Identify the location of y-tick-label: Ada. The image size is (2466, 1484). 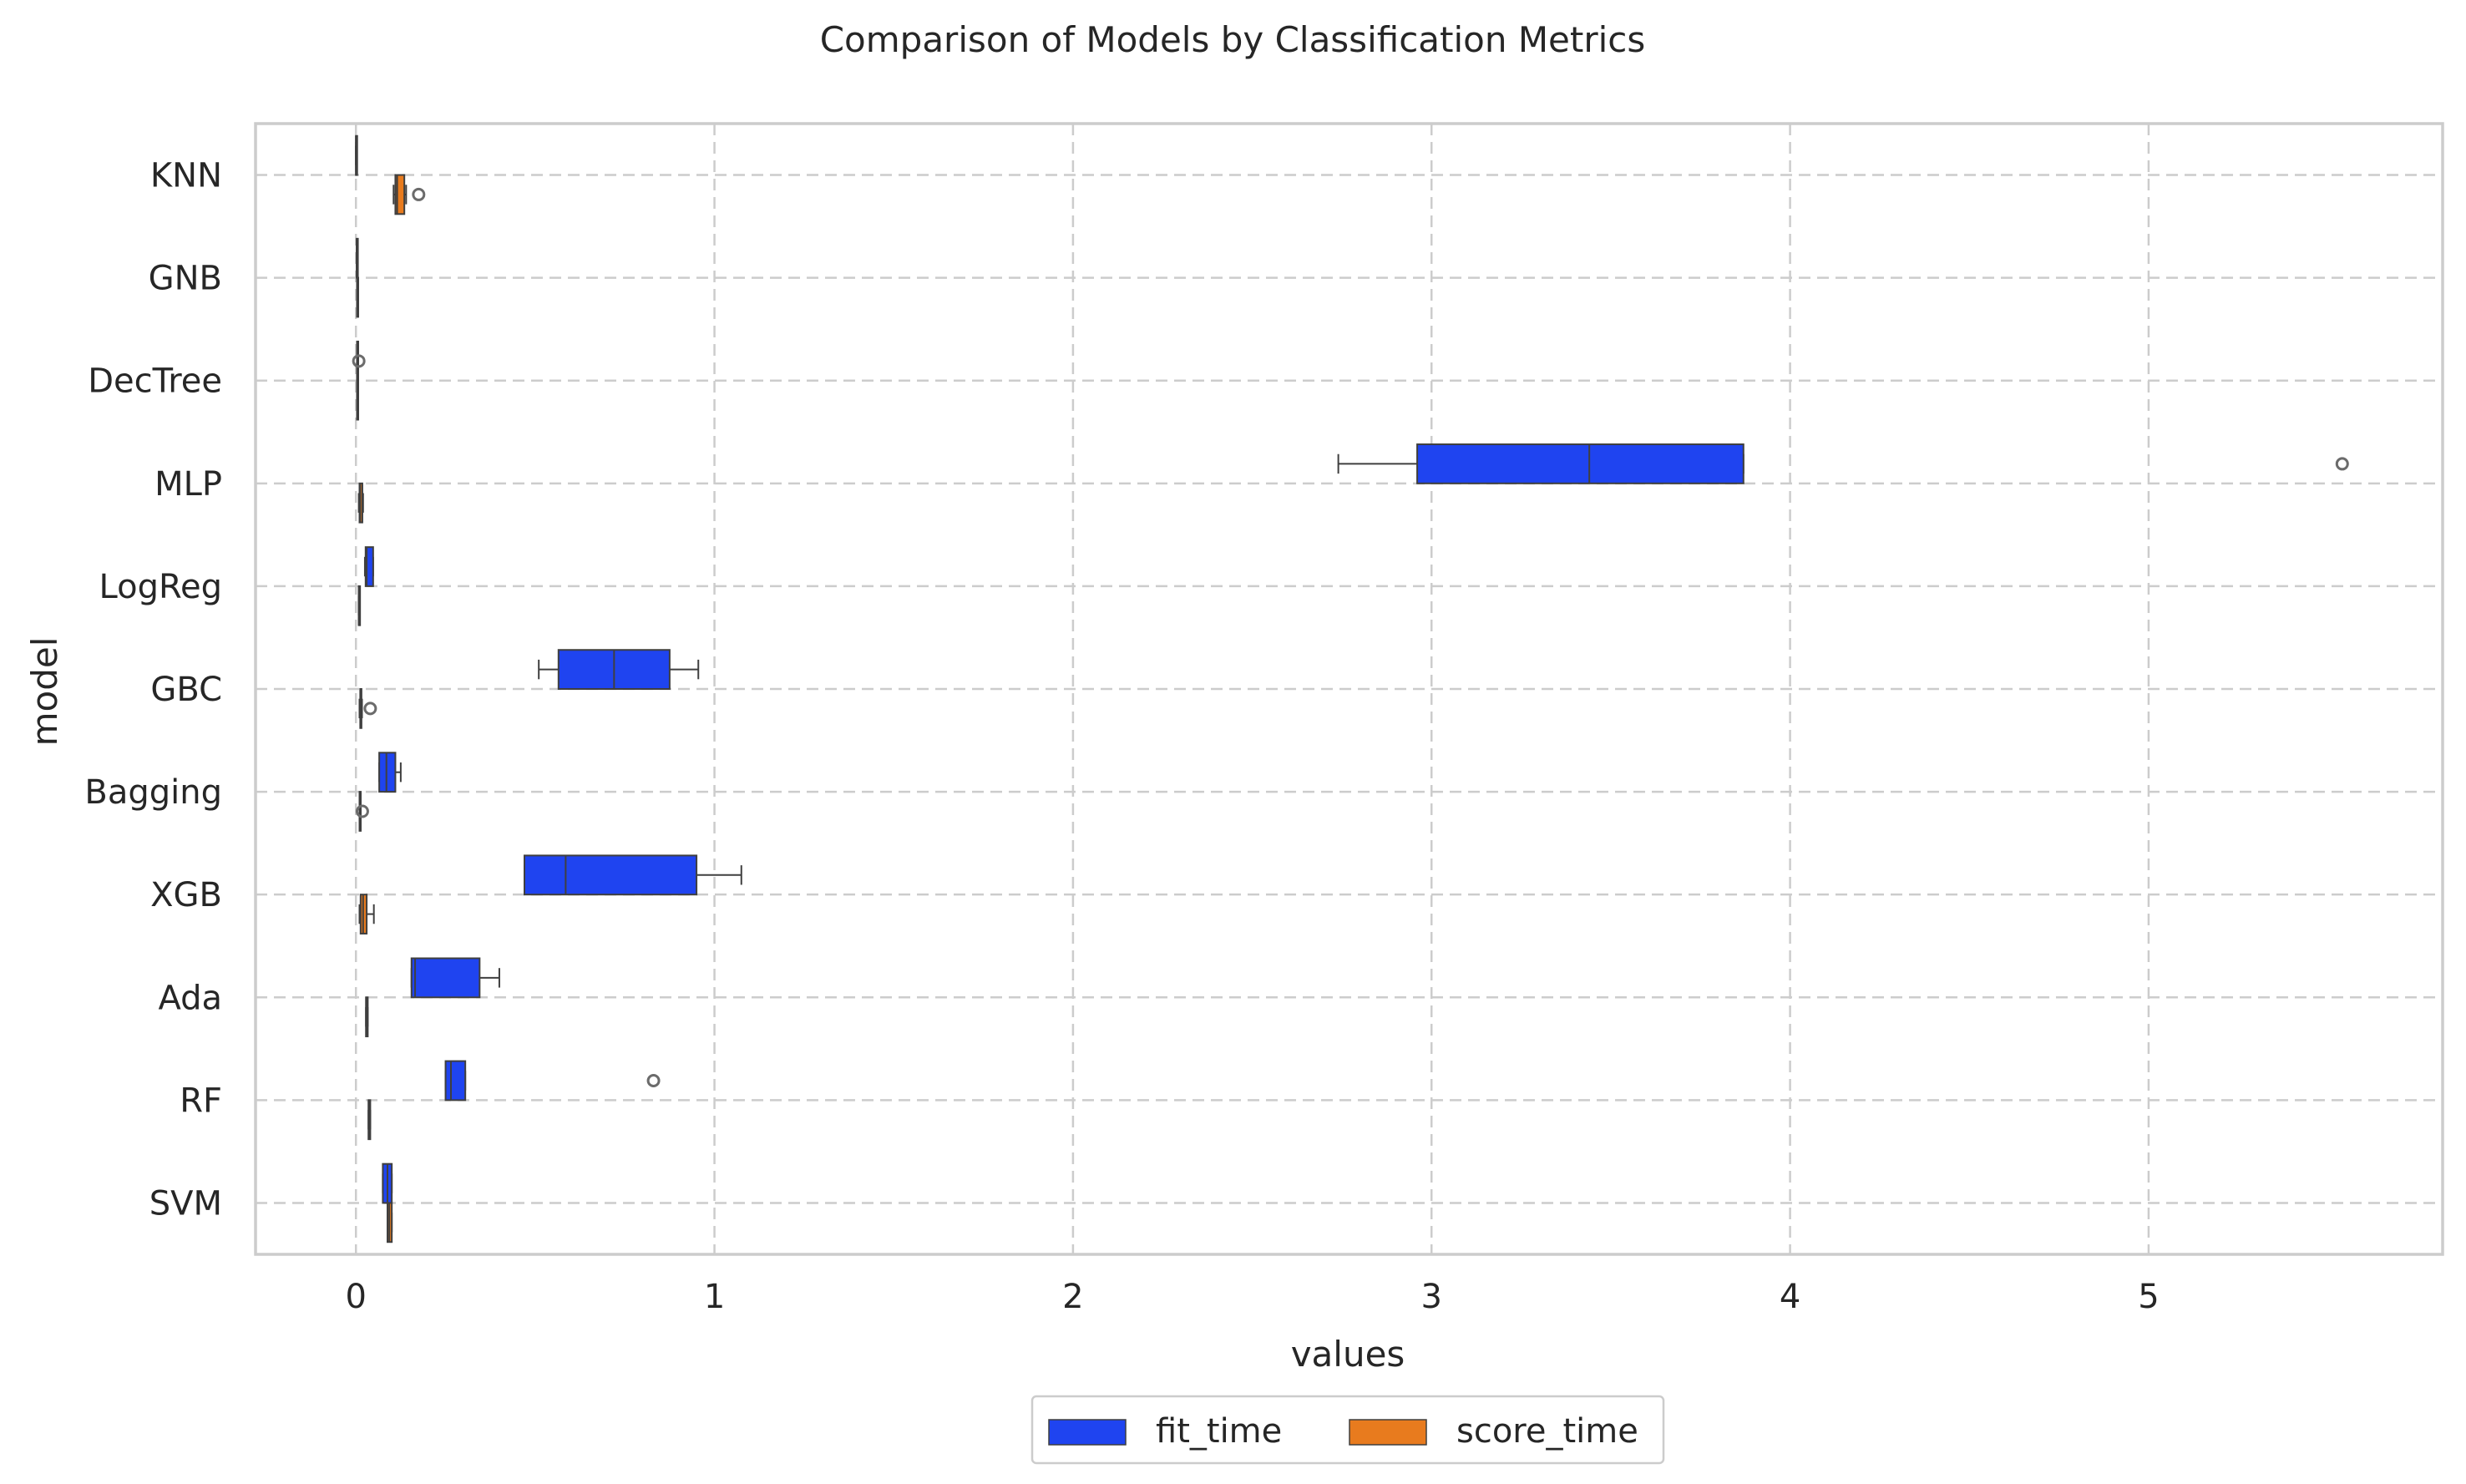
(190, 998).